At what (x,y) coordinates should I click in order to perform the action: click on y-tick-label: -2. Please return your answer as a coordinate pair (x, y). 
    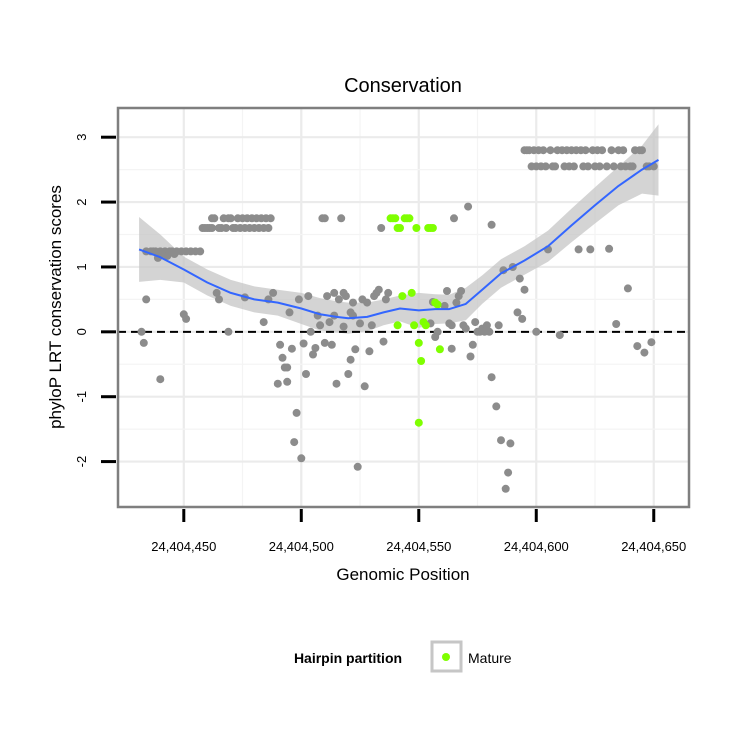
    Looking at the image, I should click on (81, 462).